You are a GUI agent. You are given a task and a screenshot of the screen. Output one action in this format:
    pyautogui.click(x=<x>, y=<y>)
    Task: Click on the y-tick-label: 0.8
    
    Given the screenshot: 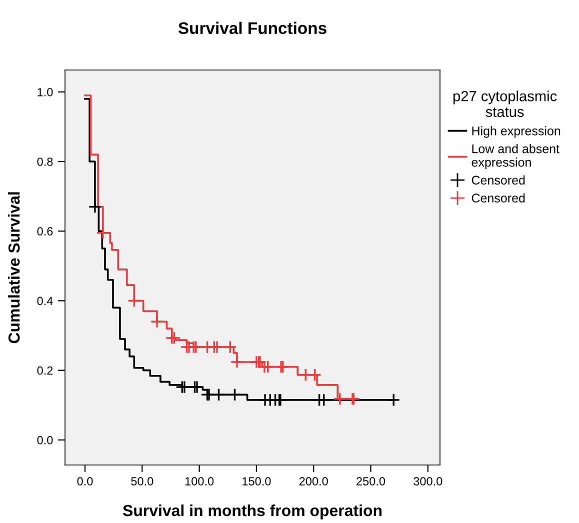 What is the action you would take?
    pyautogui.click(x=45, y=162)
    